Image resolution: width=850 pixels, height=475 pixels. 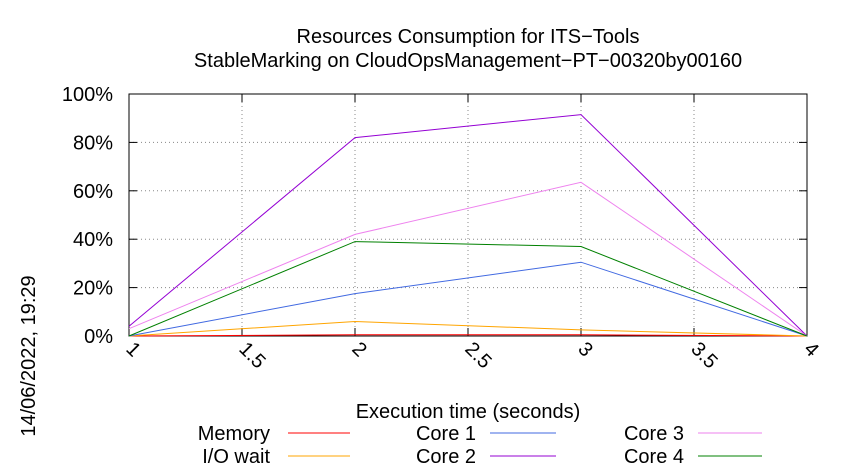 I want to click on x-tick-label: 3, so click(x=584, y=349).